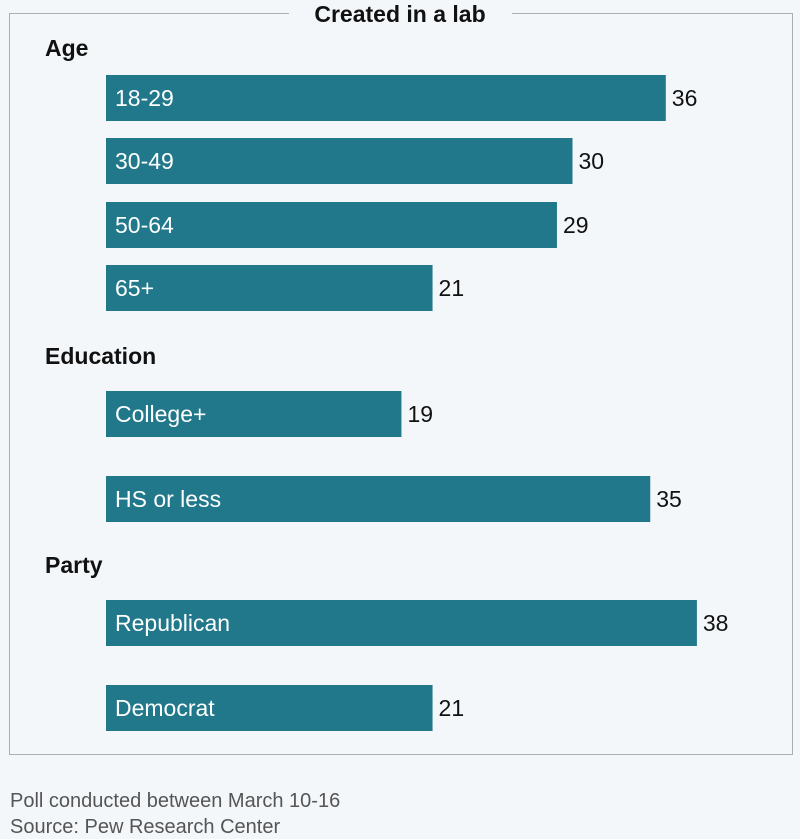 The width and height of the screenshot is (800, 839). I want to click on value-label-18-29: 36, so click(685, 98).